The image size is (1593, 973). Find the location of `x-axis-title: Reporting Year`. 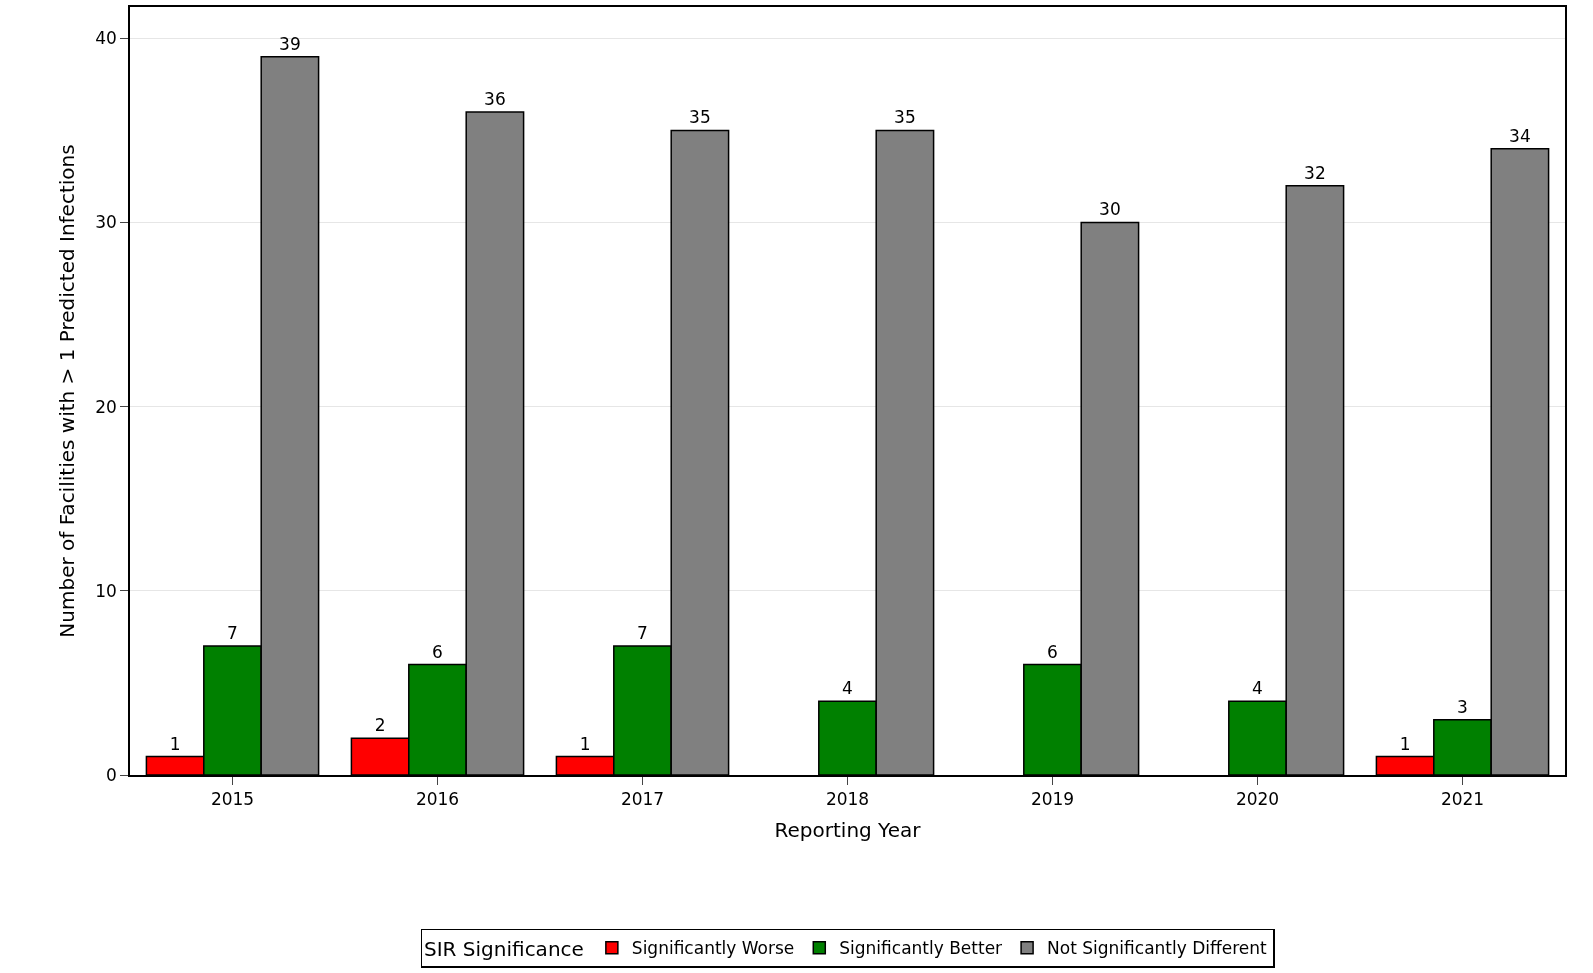

x-axis-title: Reporting Year is located at coordinates (848, 830).